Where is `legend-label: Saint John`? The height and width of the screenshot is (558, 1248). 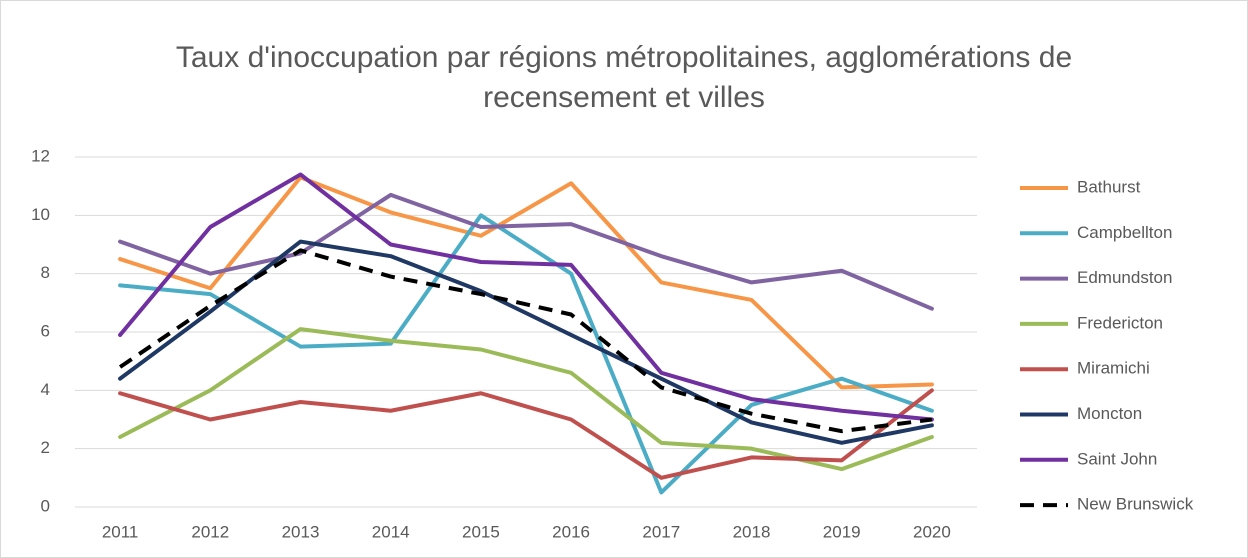
legend-label: Saint John is located at coordinates (1117, 458).